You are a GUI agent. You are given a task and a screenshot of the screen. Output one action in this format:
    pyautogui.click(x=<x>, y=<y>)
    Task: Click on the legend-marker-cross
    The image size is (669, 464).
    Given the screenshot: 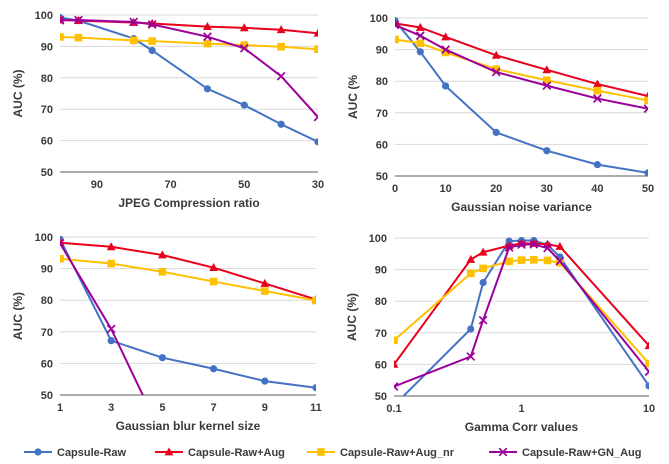 What is the action you would take?
    pyautogui.click(x=503, y=452)
    